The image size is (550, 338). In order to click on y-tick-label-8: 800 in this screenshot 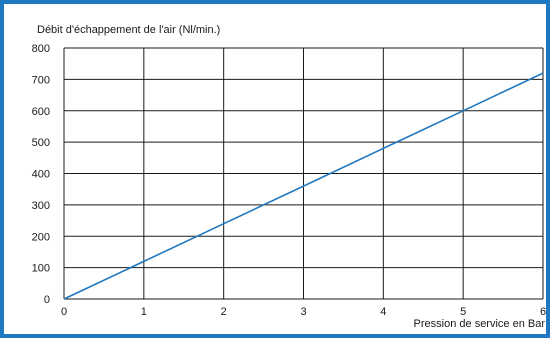, I will do `click(41, 49)`.